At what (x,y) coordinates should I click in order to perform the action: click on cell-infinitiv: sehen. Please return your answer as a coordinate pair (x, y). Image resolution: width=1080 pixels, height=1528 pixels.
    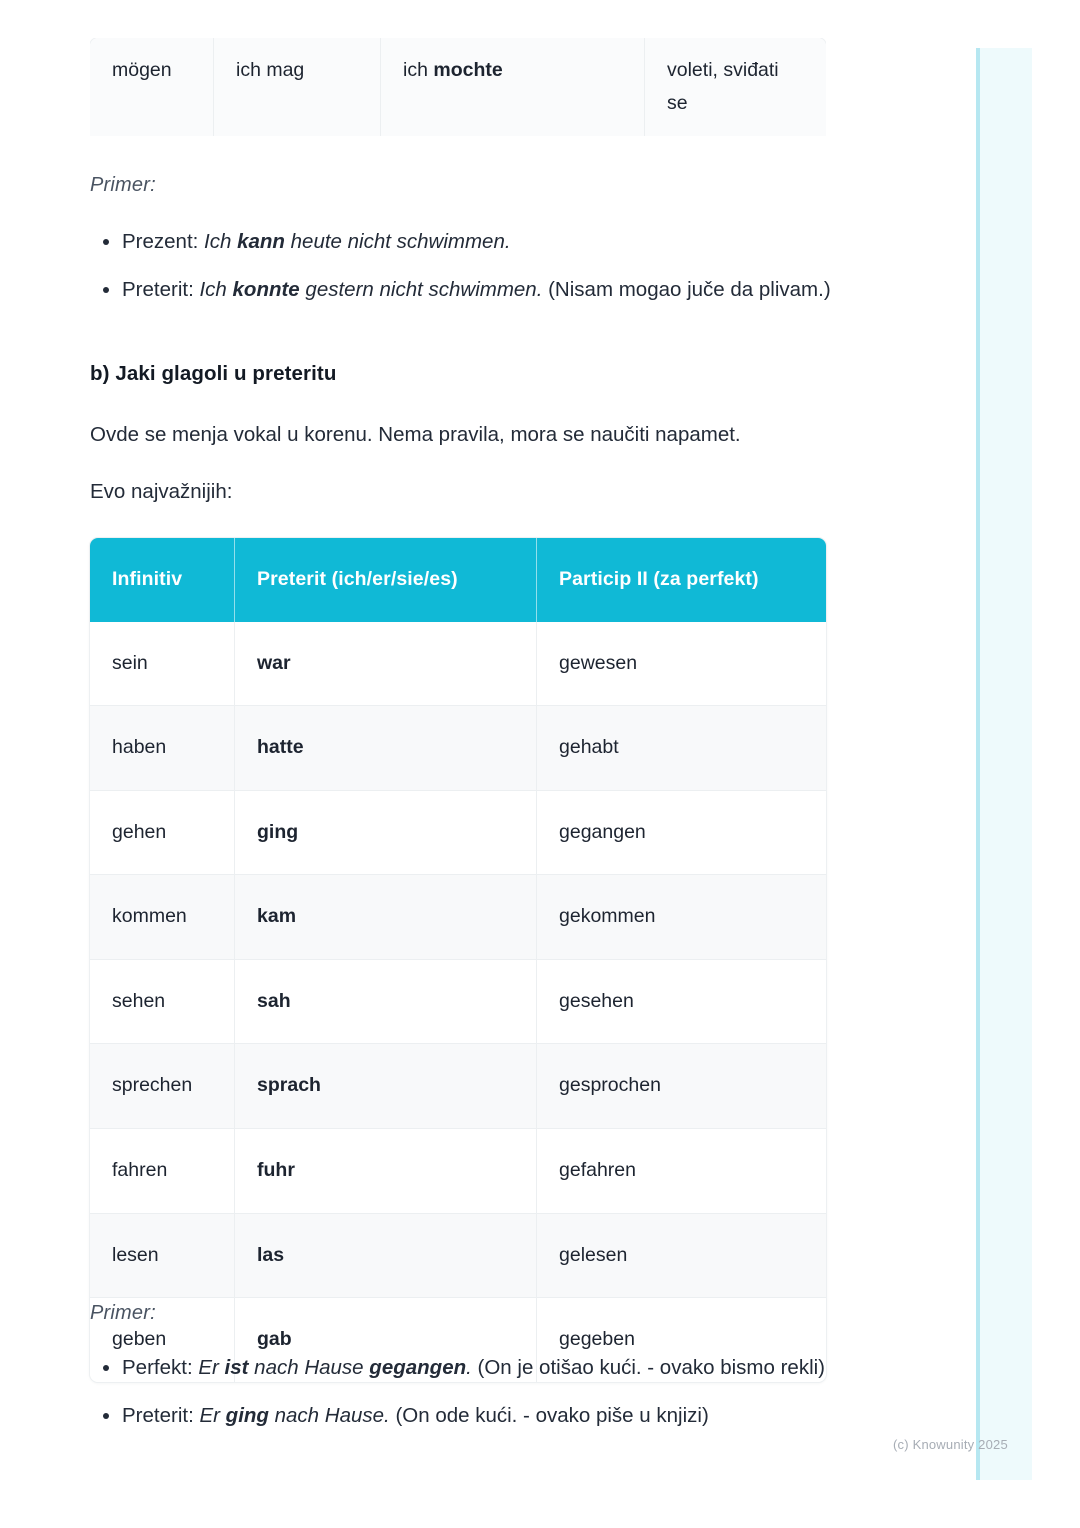
    Looking at the image, I should click on (162, 1002).